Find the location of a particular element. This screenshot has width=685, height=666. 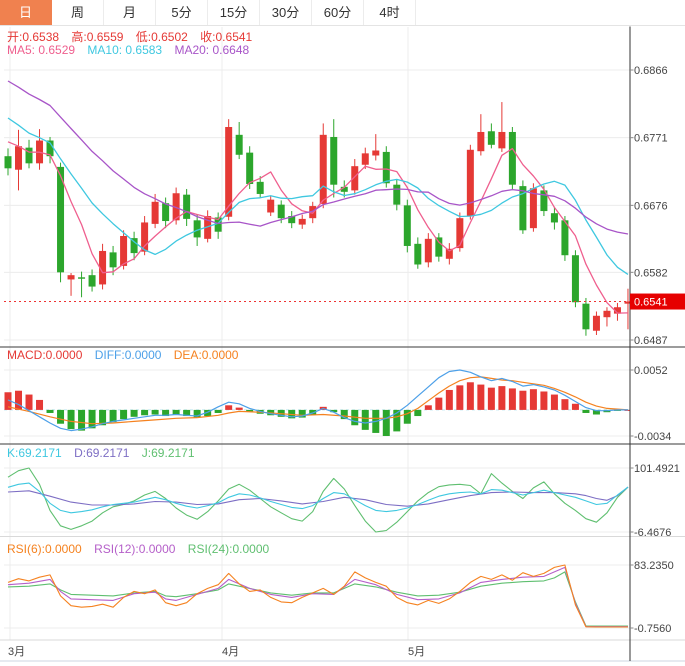

ma-legend: MA5: 0.6529 MA10: 0.6583 MA20: 0.6648 is located at coordinates (132, 50).